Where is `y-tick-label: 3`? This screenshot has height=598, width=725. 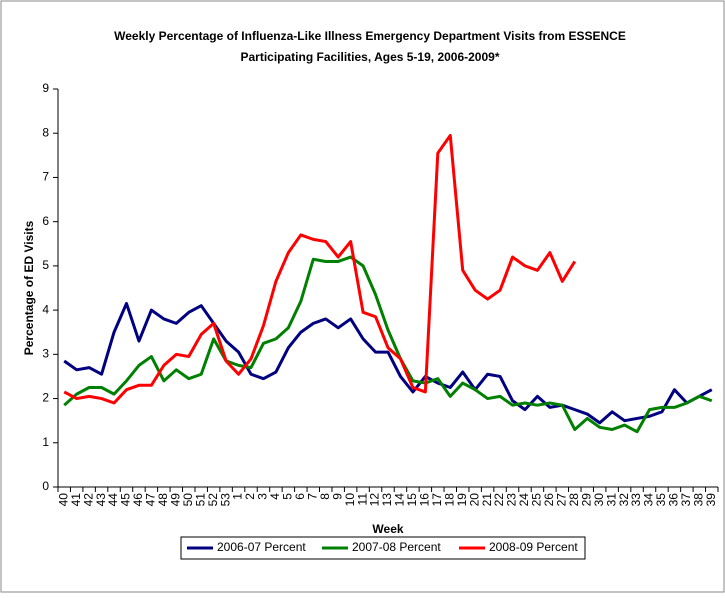 y-tick-label: 3 is located at coordinates (45, 354).